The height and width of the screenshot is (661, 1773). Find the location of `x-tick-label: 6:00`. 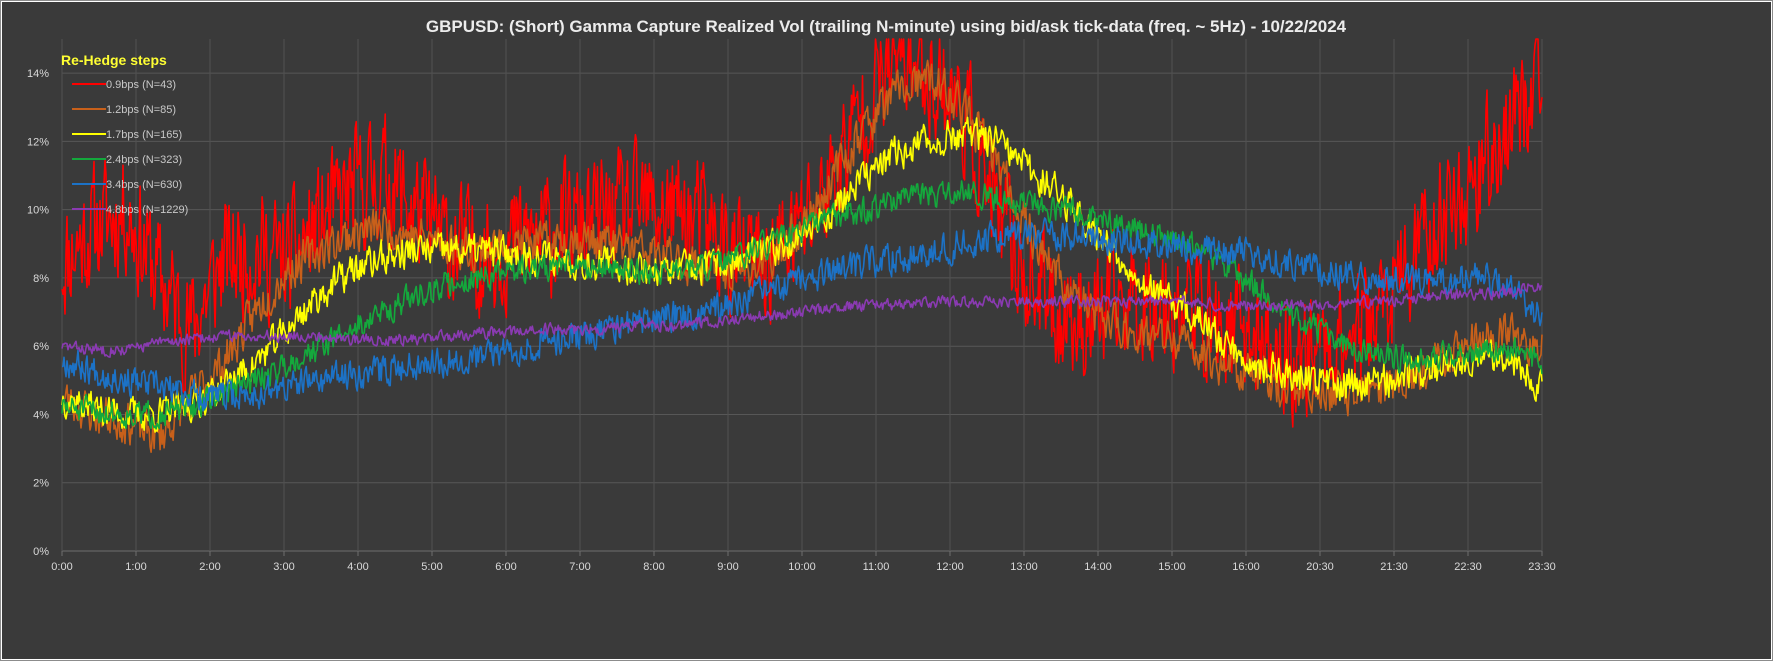

x-tick-label: 6:00 is located at coordinates (505, 567).